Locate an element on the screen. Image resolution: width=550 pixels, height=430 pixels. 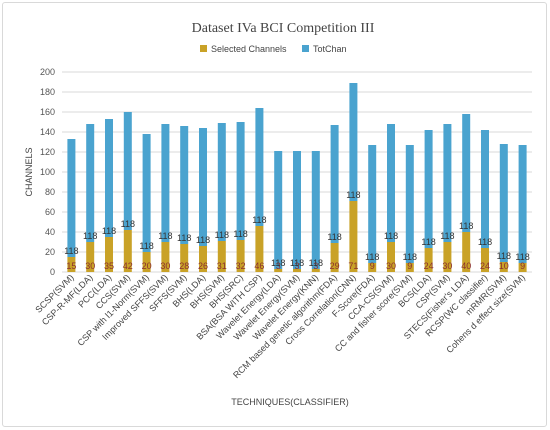
bar-totchan-wavelet-energy-svm is located at coordinates (297, 210).